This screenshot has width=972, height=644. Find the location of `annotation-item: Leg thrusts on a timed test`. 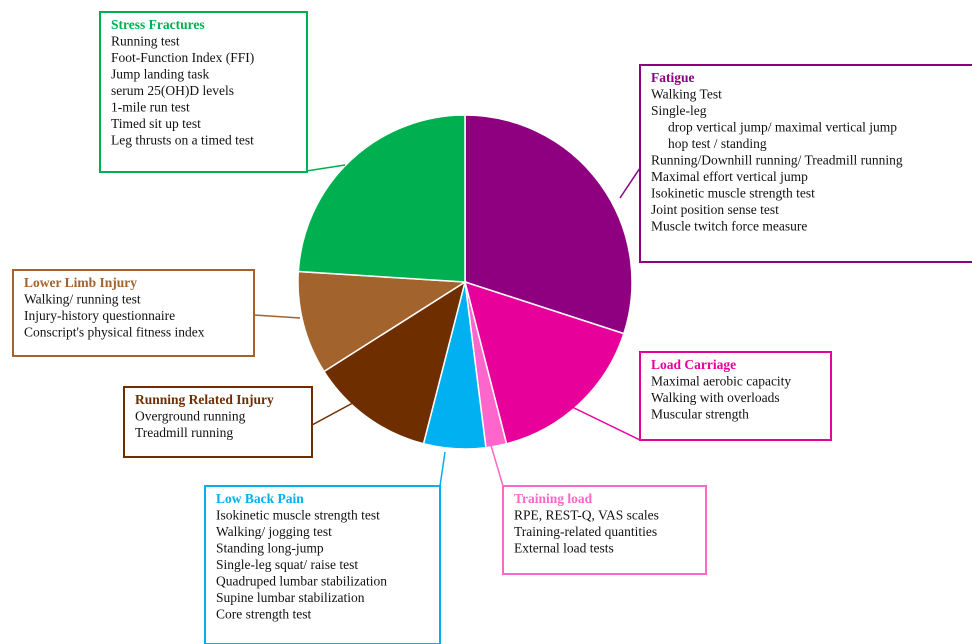

annotation-item: Leg thrusts on a timed test is located at coordinates (182, 140).